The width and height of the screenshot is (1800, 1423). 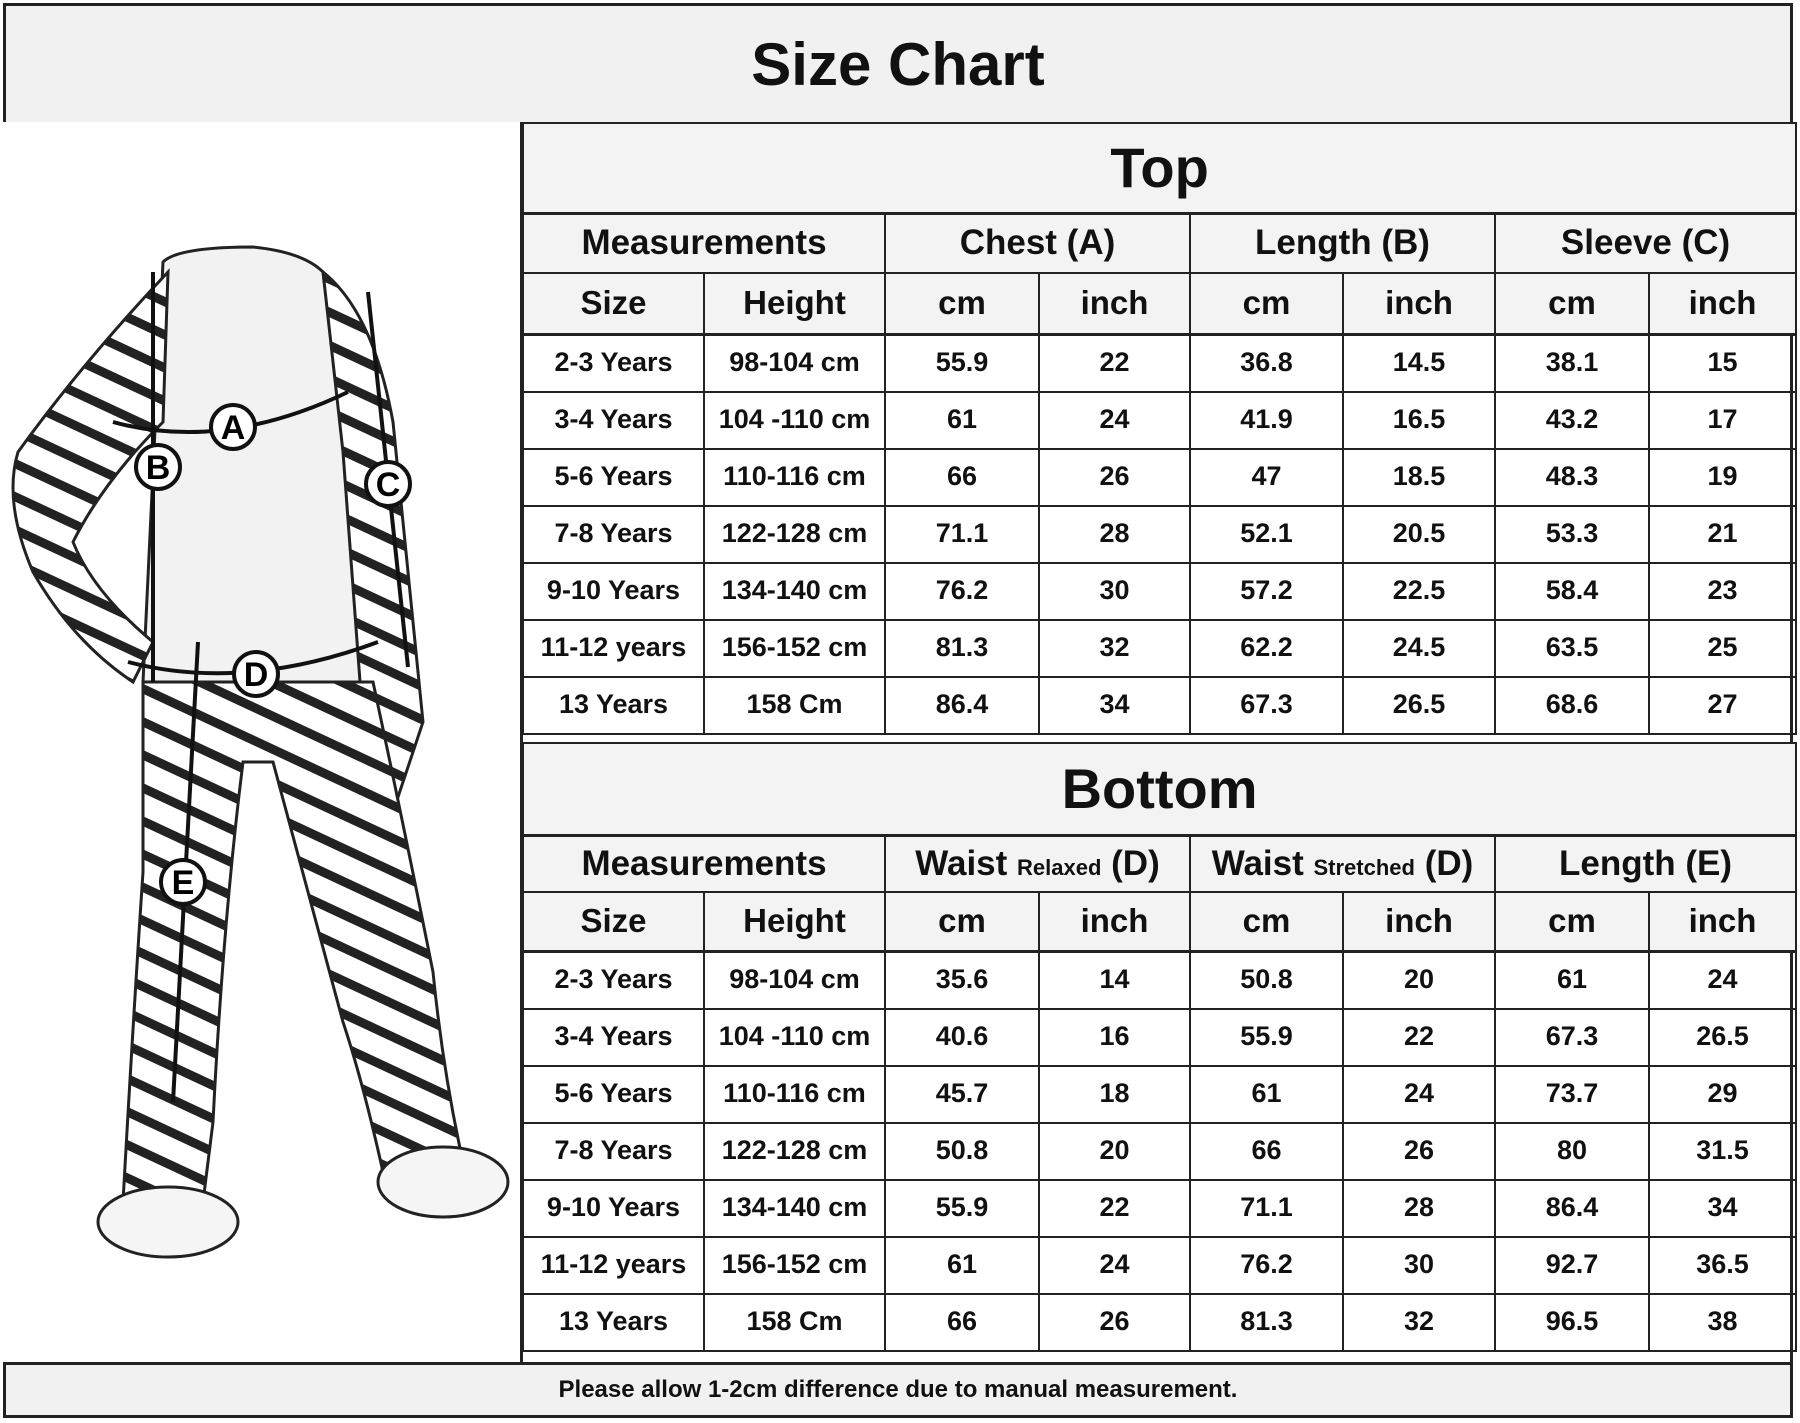 What do you see at coordinates (613, 1208) in the screenshot?
I see `bottom-table-cell: 9-10 Years` at bounding box center [613, 1208].